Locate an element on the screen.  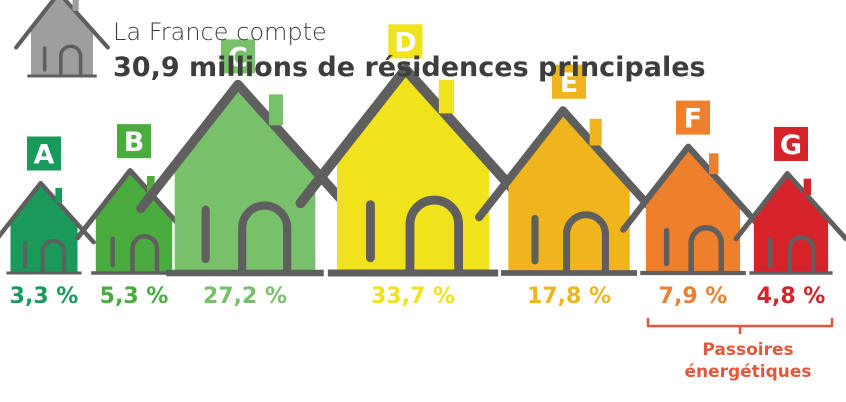
category-label: E is located at coordinates (569, 83).